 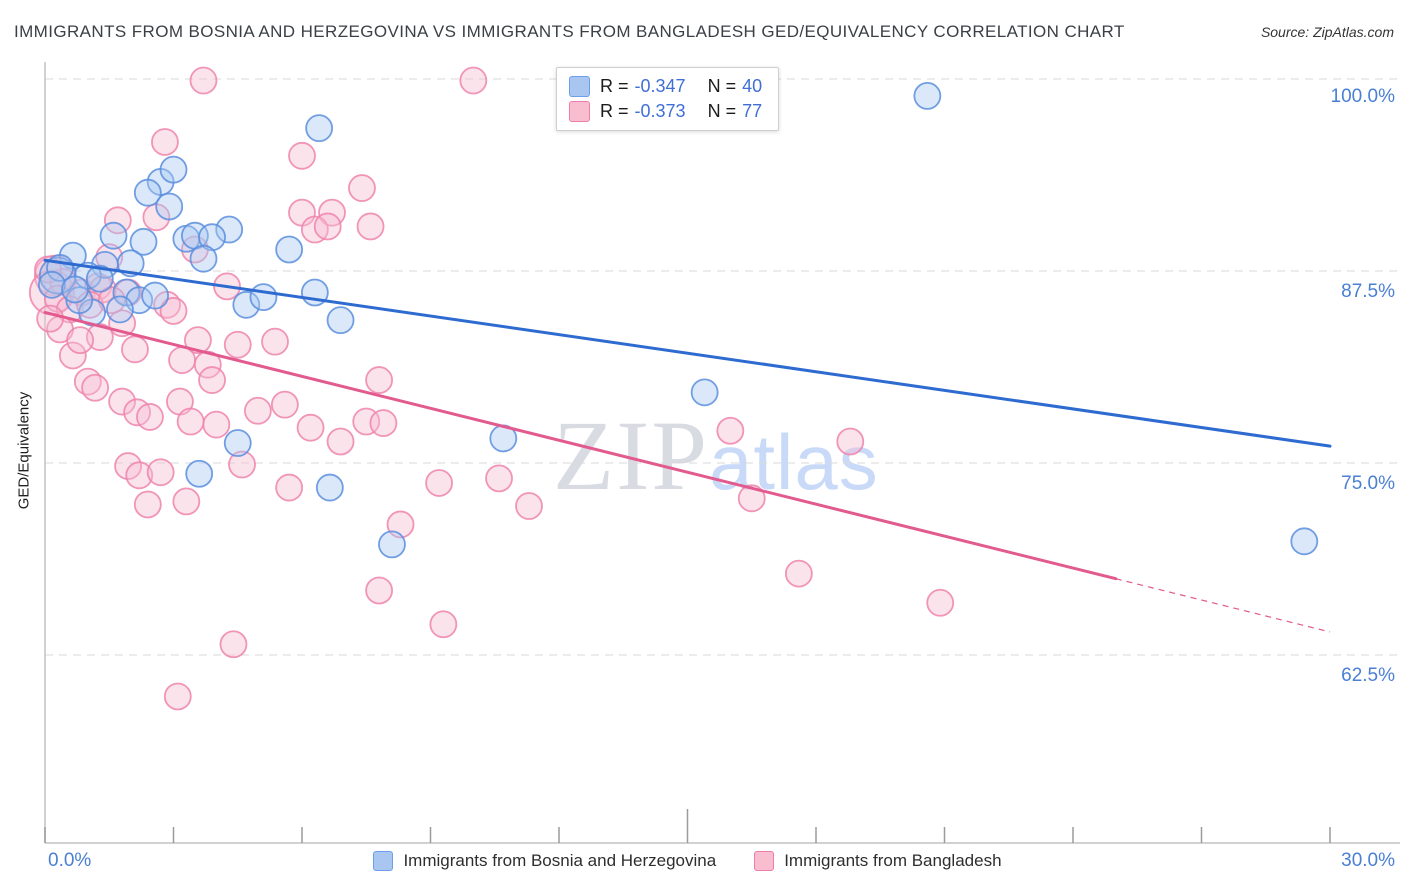 I want to click on y-tick-62-5: 62.5%, so click(x=1368, y=675).